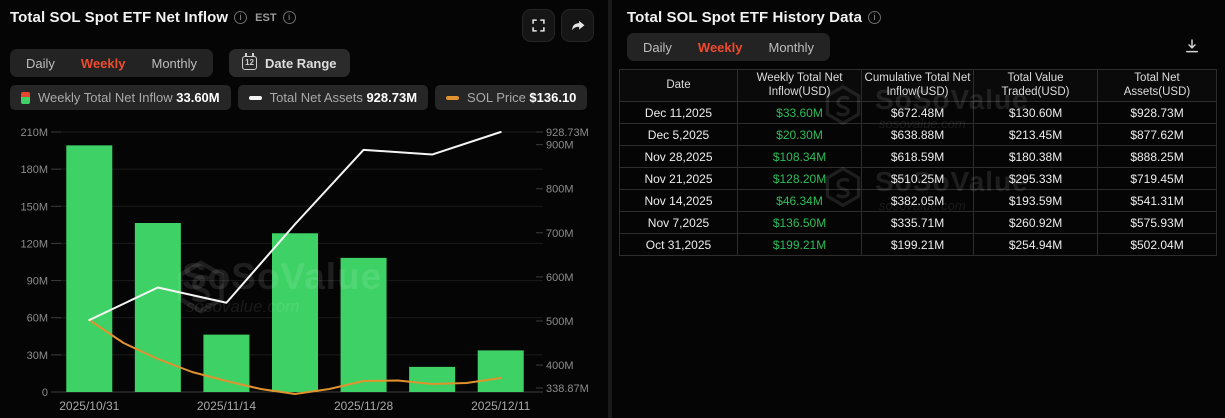 This screenshot has height=418, width=1225. What do you see at coordinates (678, 244) in the screenshot?
I see `cell-date: Oct 31,2025` at bounding box center [678, 244].